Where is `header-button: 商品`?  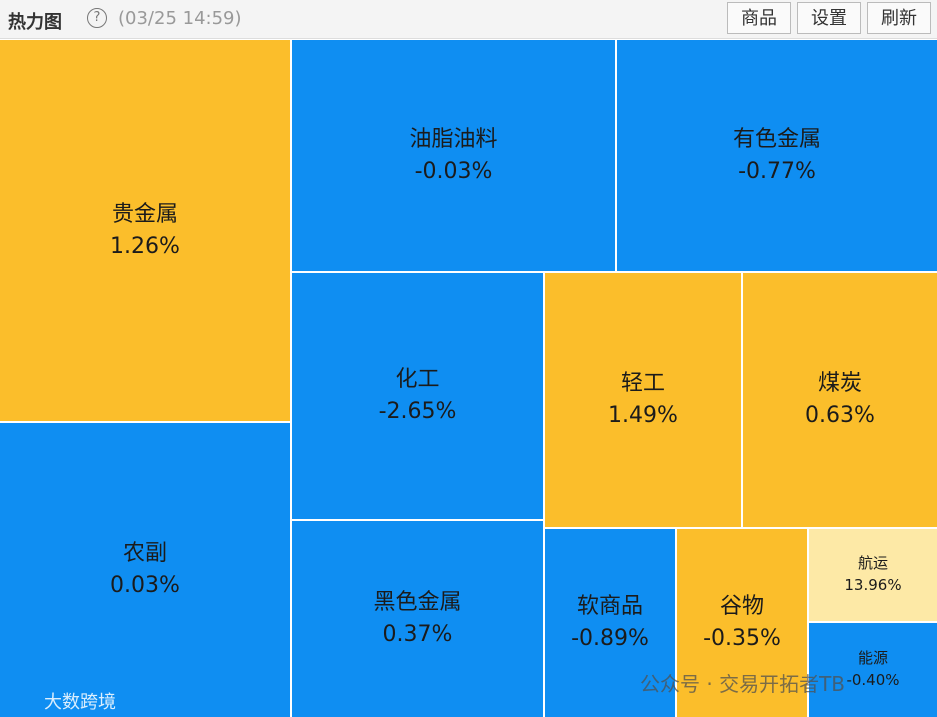 header-button: 商品 is located at coordinates (759, 18).